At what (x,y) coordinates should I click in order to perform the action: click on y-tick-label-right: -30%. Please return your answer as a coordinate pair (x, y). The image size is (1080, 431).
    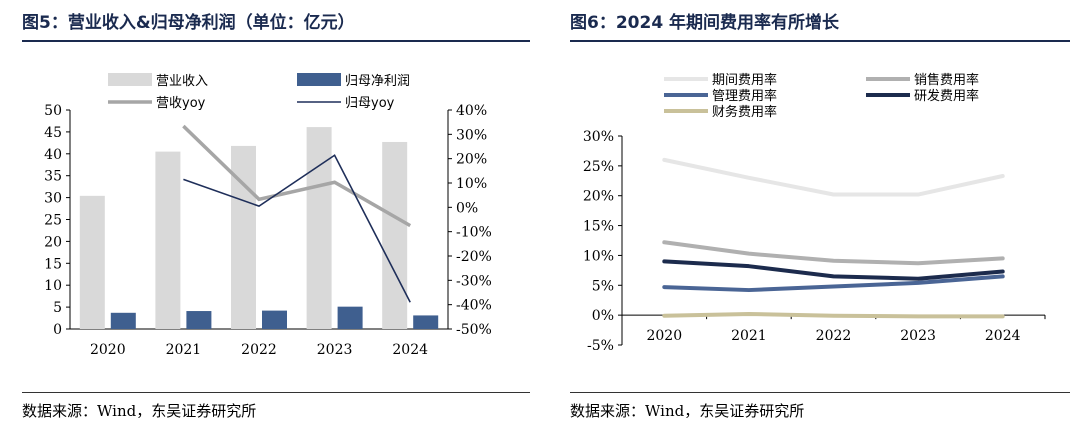
    Looking at the image, I should click on (474, 281).